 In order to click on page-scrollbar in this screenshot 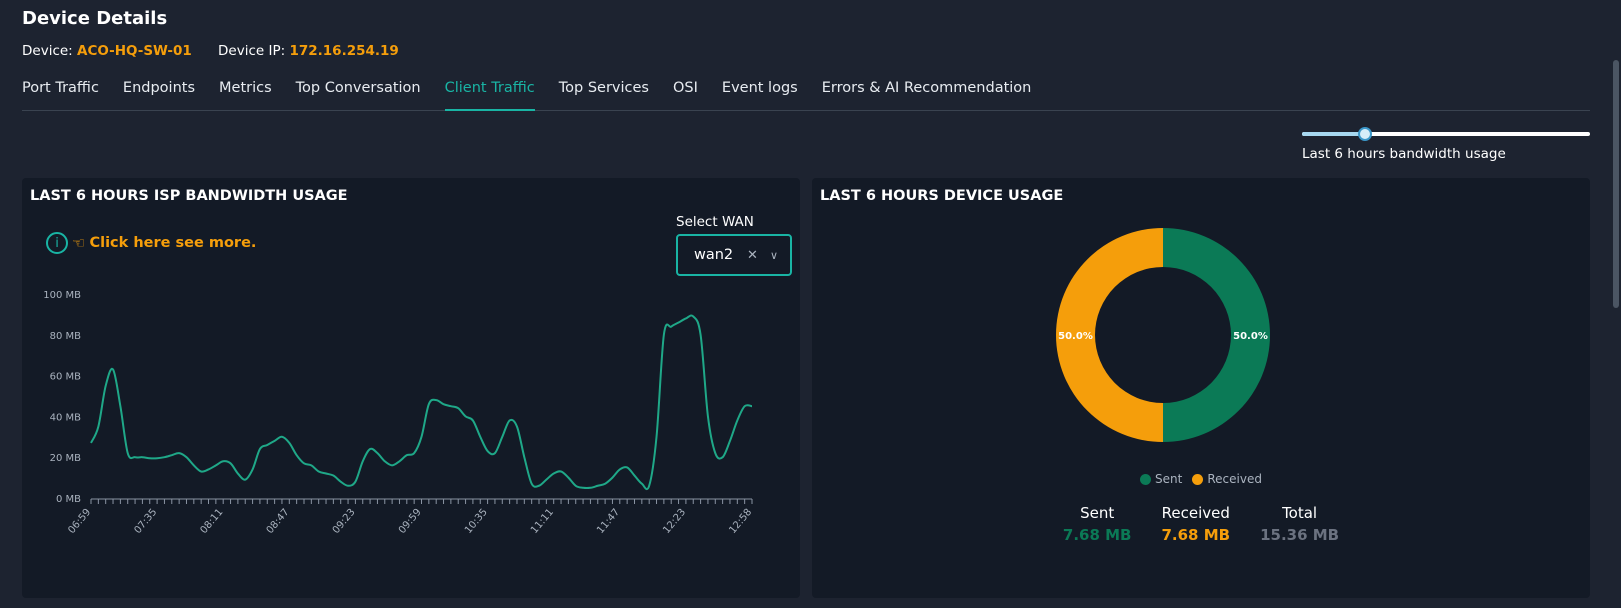, I will do `click(1616, 184)`.